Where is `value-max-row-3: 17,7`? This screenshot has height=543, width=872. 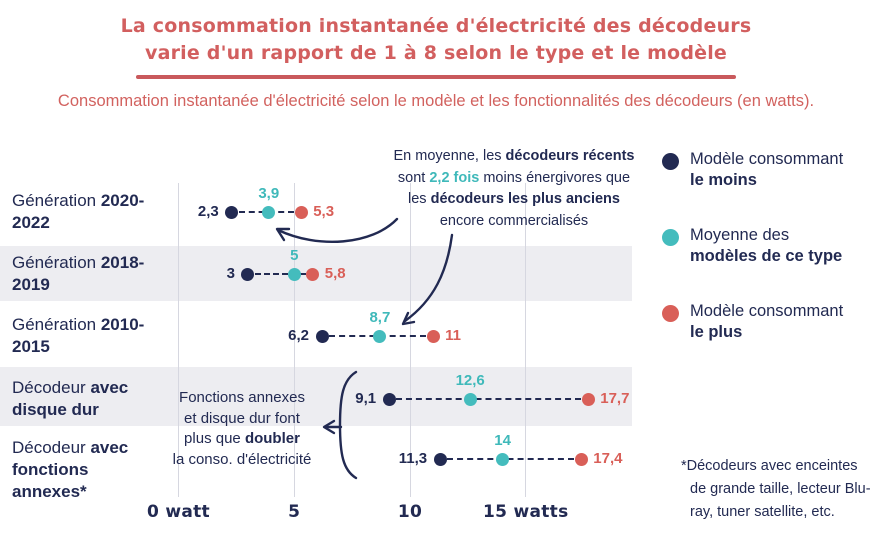 value-max-row-3: 17,7 is located at coordinates (615, 398).